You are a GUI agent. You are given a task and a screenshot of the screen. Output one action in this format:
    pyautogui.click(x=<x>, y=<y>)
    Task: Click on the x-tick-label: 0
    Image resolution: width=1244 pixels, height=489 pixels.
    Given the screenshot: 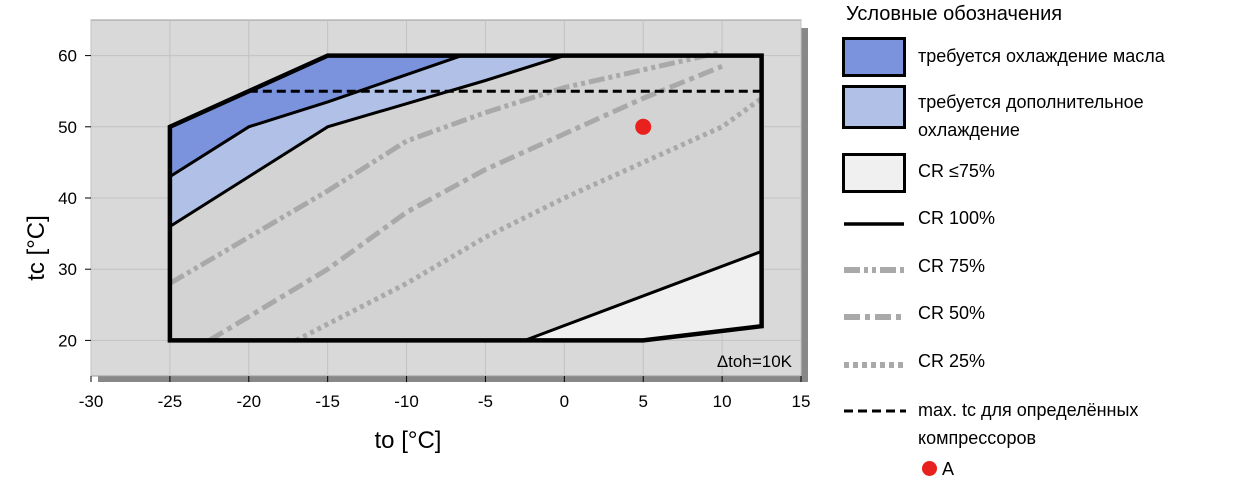 What is the action you would take?
    pyautogui.click(x=564, y=401)
    